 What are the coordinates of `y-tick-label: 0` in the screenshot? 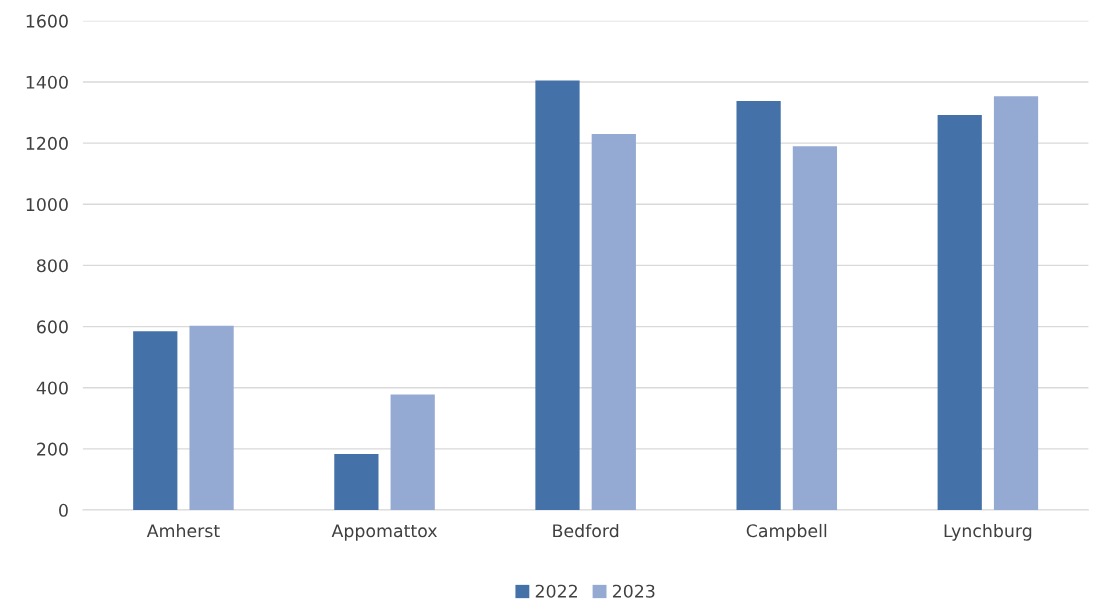 It's located at (63, 510).